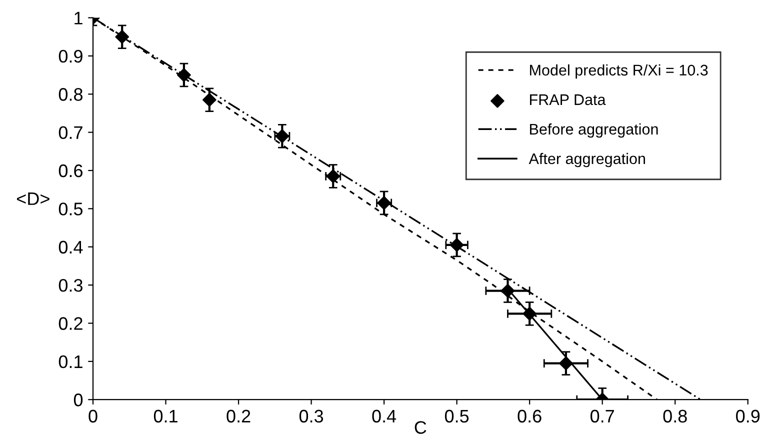  Describe the element at coordinates (33, 198) in the screenshot. I see `y-axis-title: <D>` at that location.